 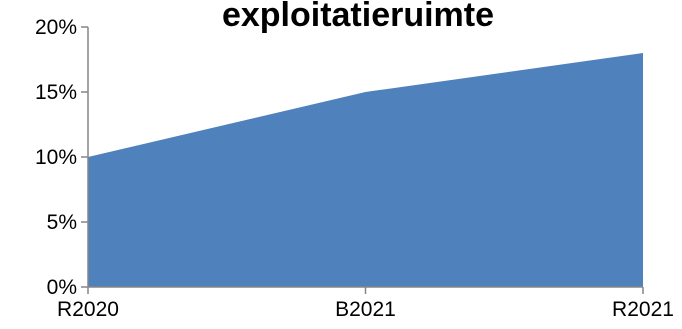 What do you see at coordinates (62, 222) in the screenshot?
I see `y-tick-label: 5%` at bounding box center [62, 222].